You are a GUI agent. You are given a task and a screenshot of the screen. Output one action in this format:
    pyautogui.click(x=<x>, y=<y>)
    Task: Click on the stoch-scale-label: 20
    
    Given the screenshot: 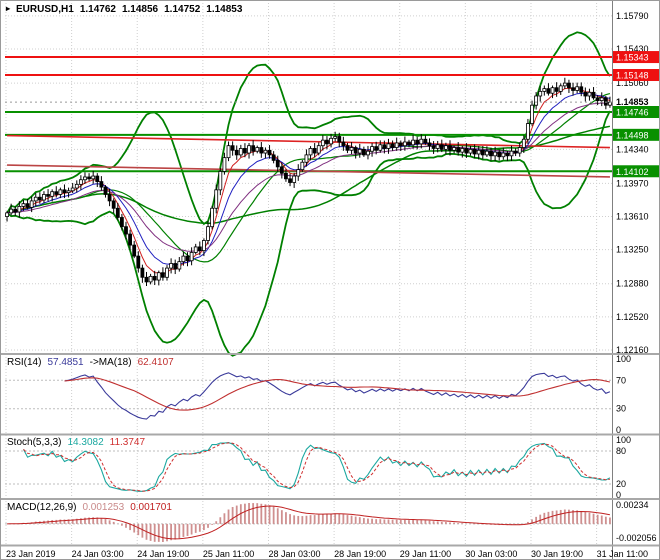 What is the action you would take?
    pyautogui.click(x=621, y=484)
    